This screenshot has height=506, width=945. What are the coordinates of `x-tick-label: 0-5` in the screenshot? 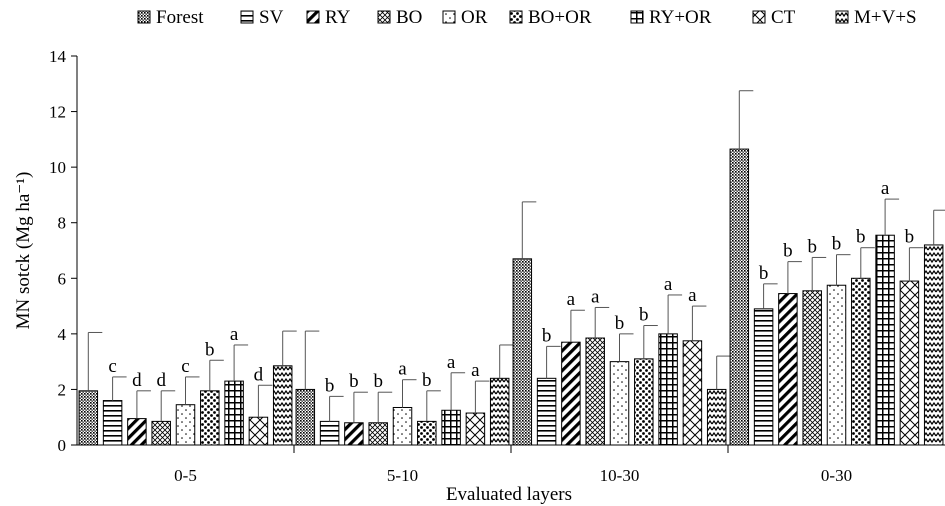 It's located at (185, 475).